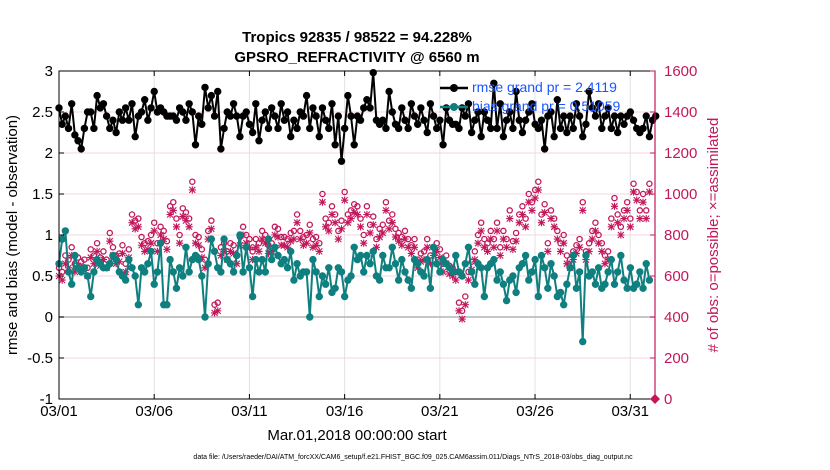  I want to click on y-tick-label-left: -0.5, so click(40, 358).